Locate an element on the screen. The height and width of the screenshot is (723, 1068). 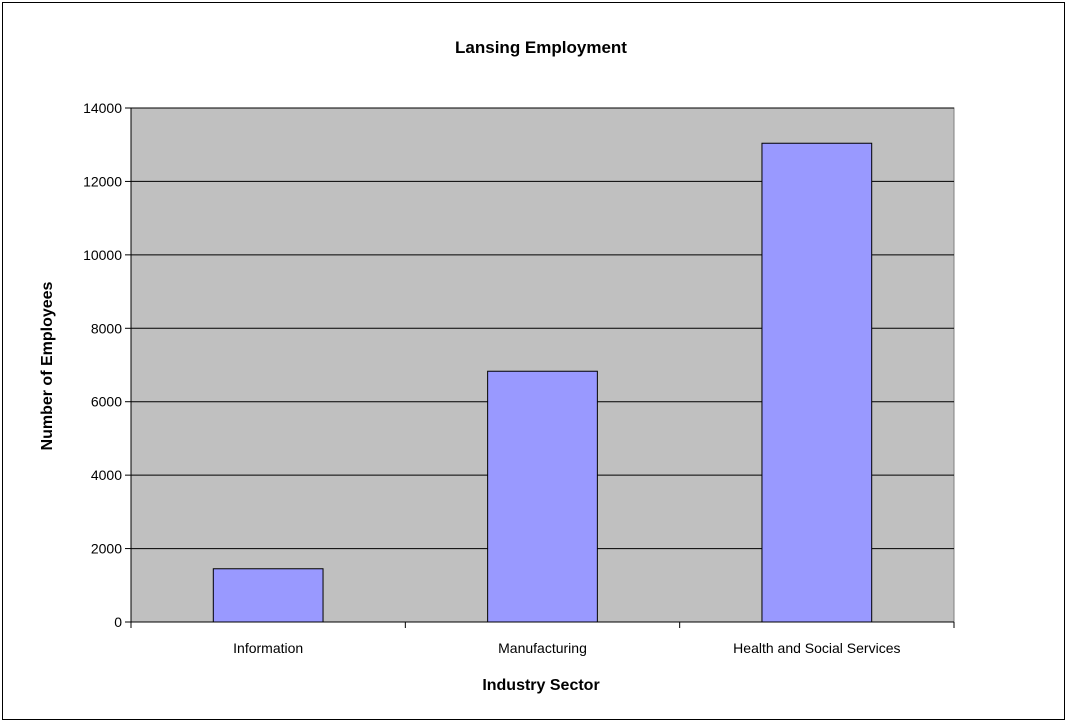
y-tick-label: 4000 is located at coordinates (106, 475).